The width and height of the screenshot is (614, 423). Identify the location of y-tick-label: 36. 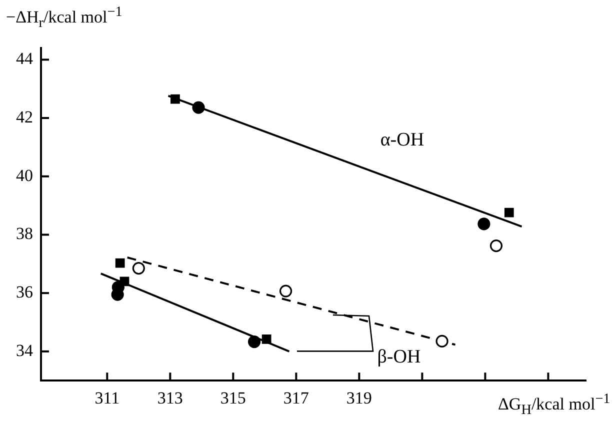
(24, 292).